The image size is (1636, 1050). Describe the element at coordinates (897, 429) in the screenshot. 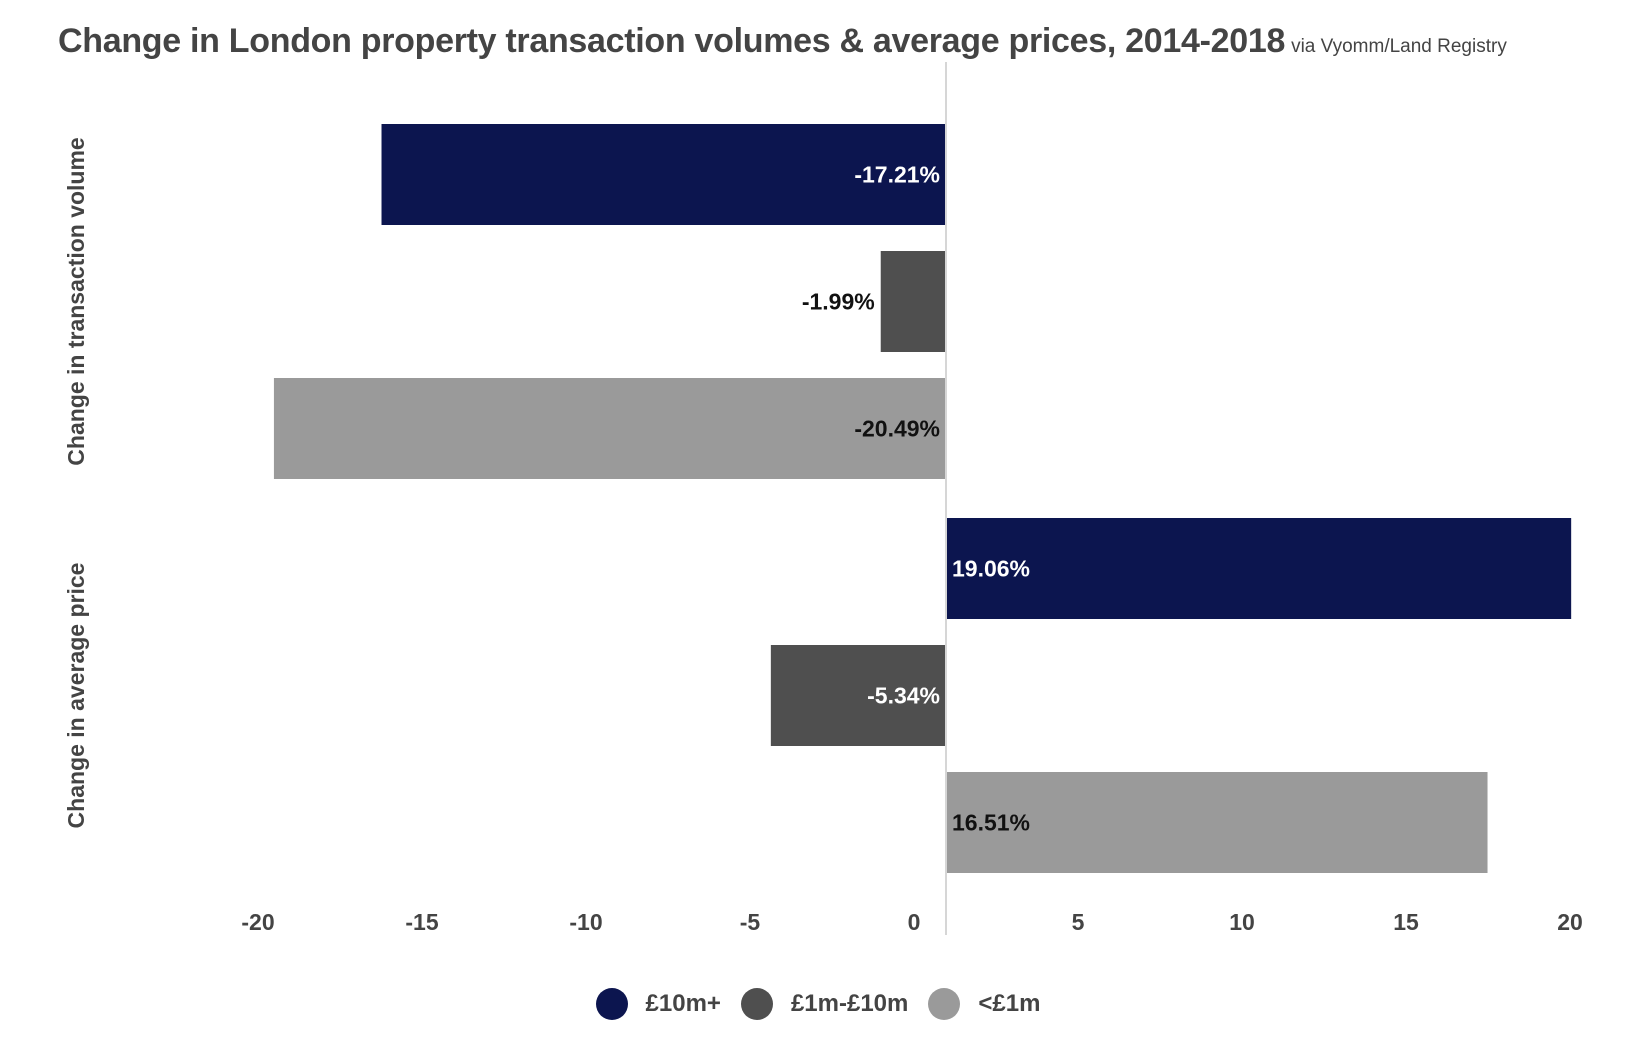

I see `bar-value-label: -20.49%` at that location.